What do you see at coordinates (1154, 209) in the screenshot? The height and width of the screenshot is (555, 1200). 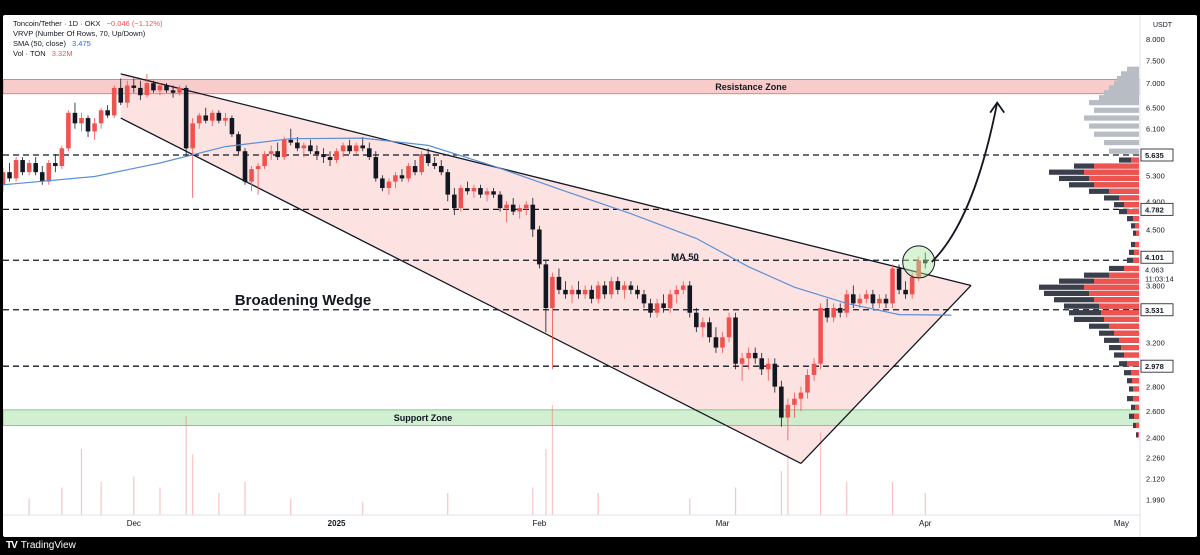 I see `price-label: 4.782` at bounding box center [1154, 209].